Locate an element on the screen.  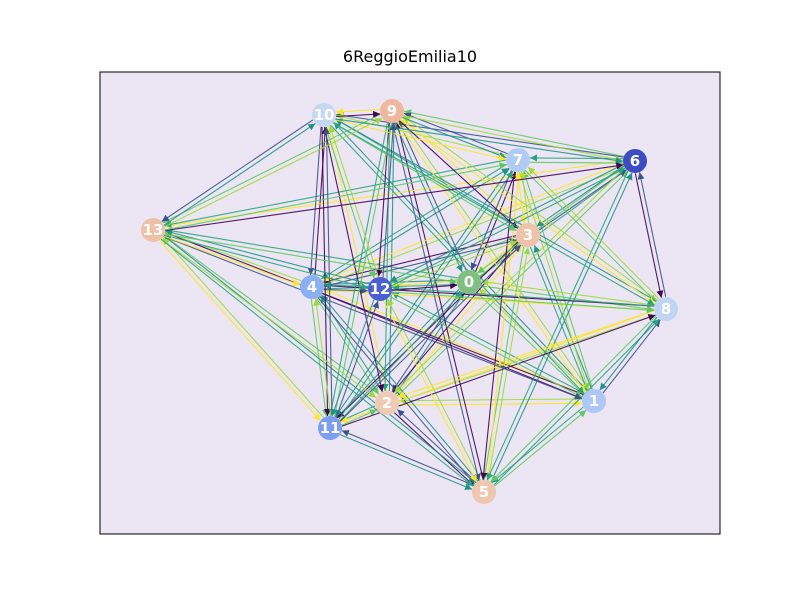
graph-title: 6ReggioEmilia10 is located at coordinates (410, 56).